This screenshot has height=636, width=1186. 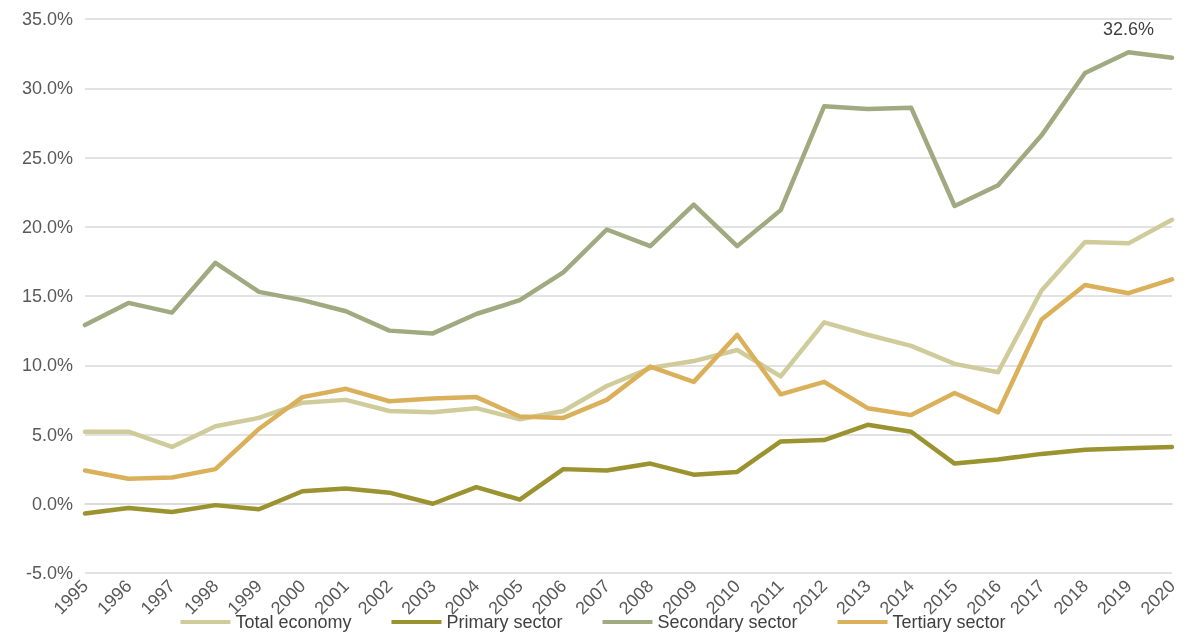 I want to click on y-tick-label: 10.0%, so click(x=47, y=365).